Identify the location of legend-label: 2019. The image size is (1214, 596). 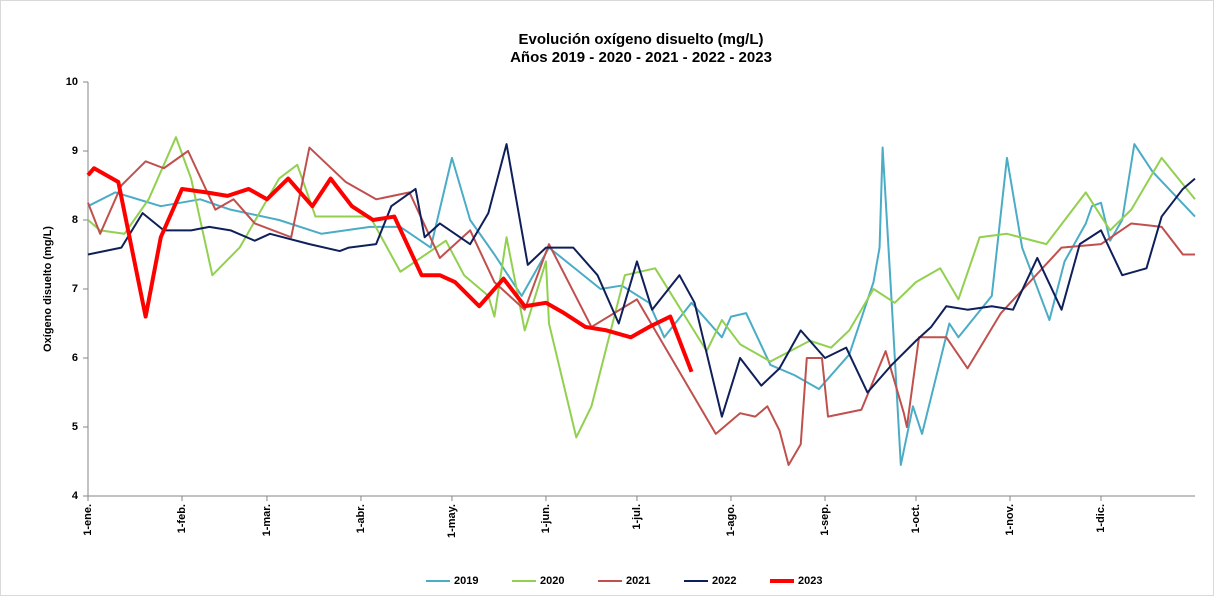
(466, 581).